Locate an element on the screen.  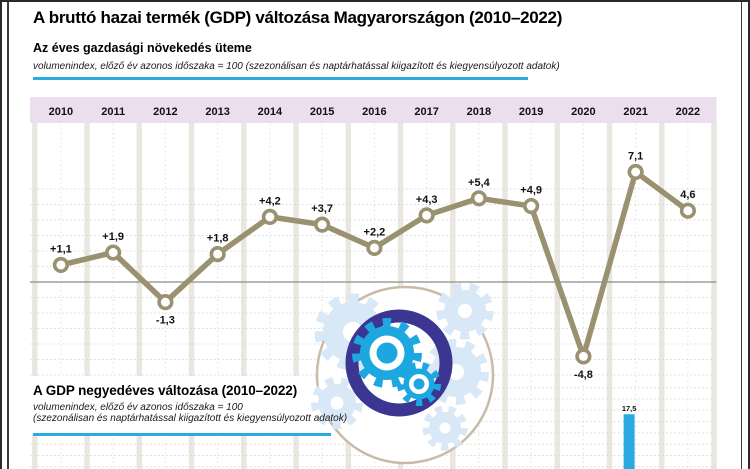
year-label: 2019 is located at coordinates (531, 112).